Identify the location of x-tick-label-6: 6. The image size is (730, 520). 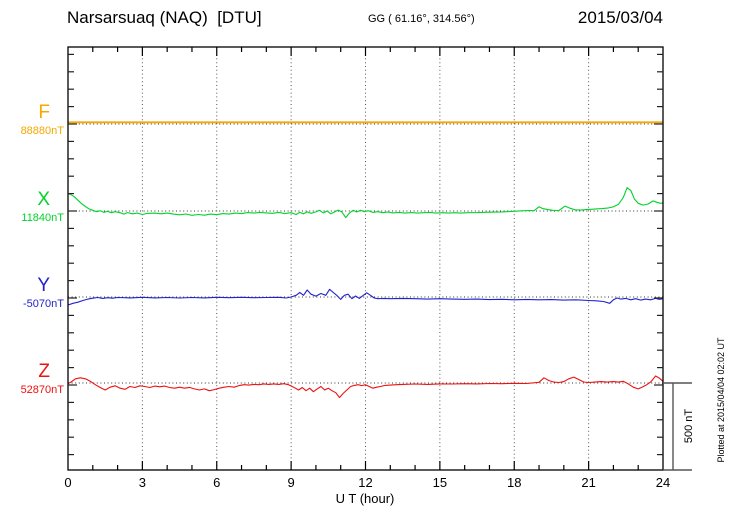
(217, 482).